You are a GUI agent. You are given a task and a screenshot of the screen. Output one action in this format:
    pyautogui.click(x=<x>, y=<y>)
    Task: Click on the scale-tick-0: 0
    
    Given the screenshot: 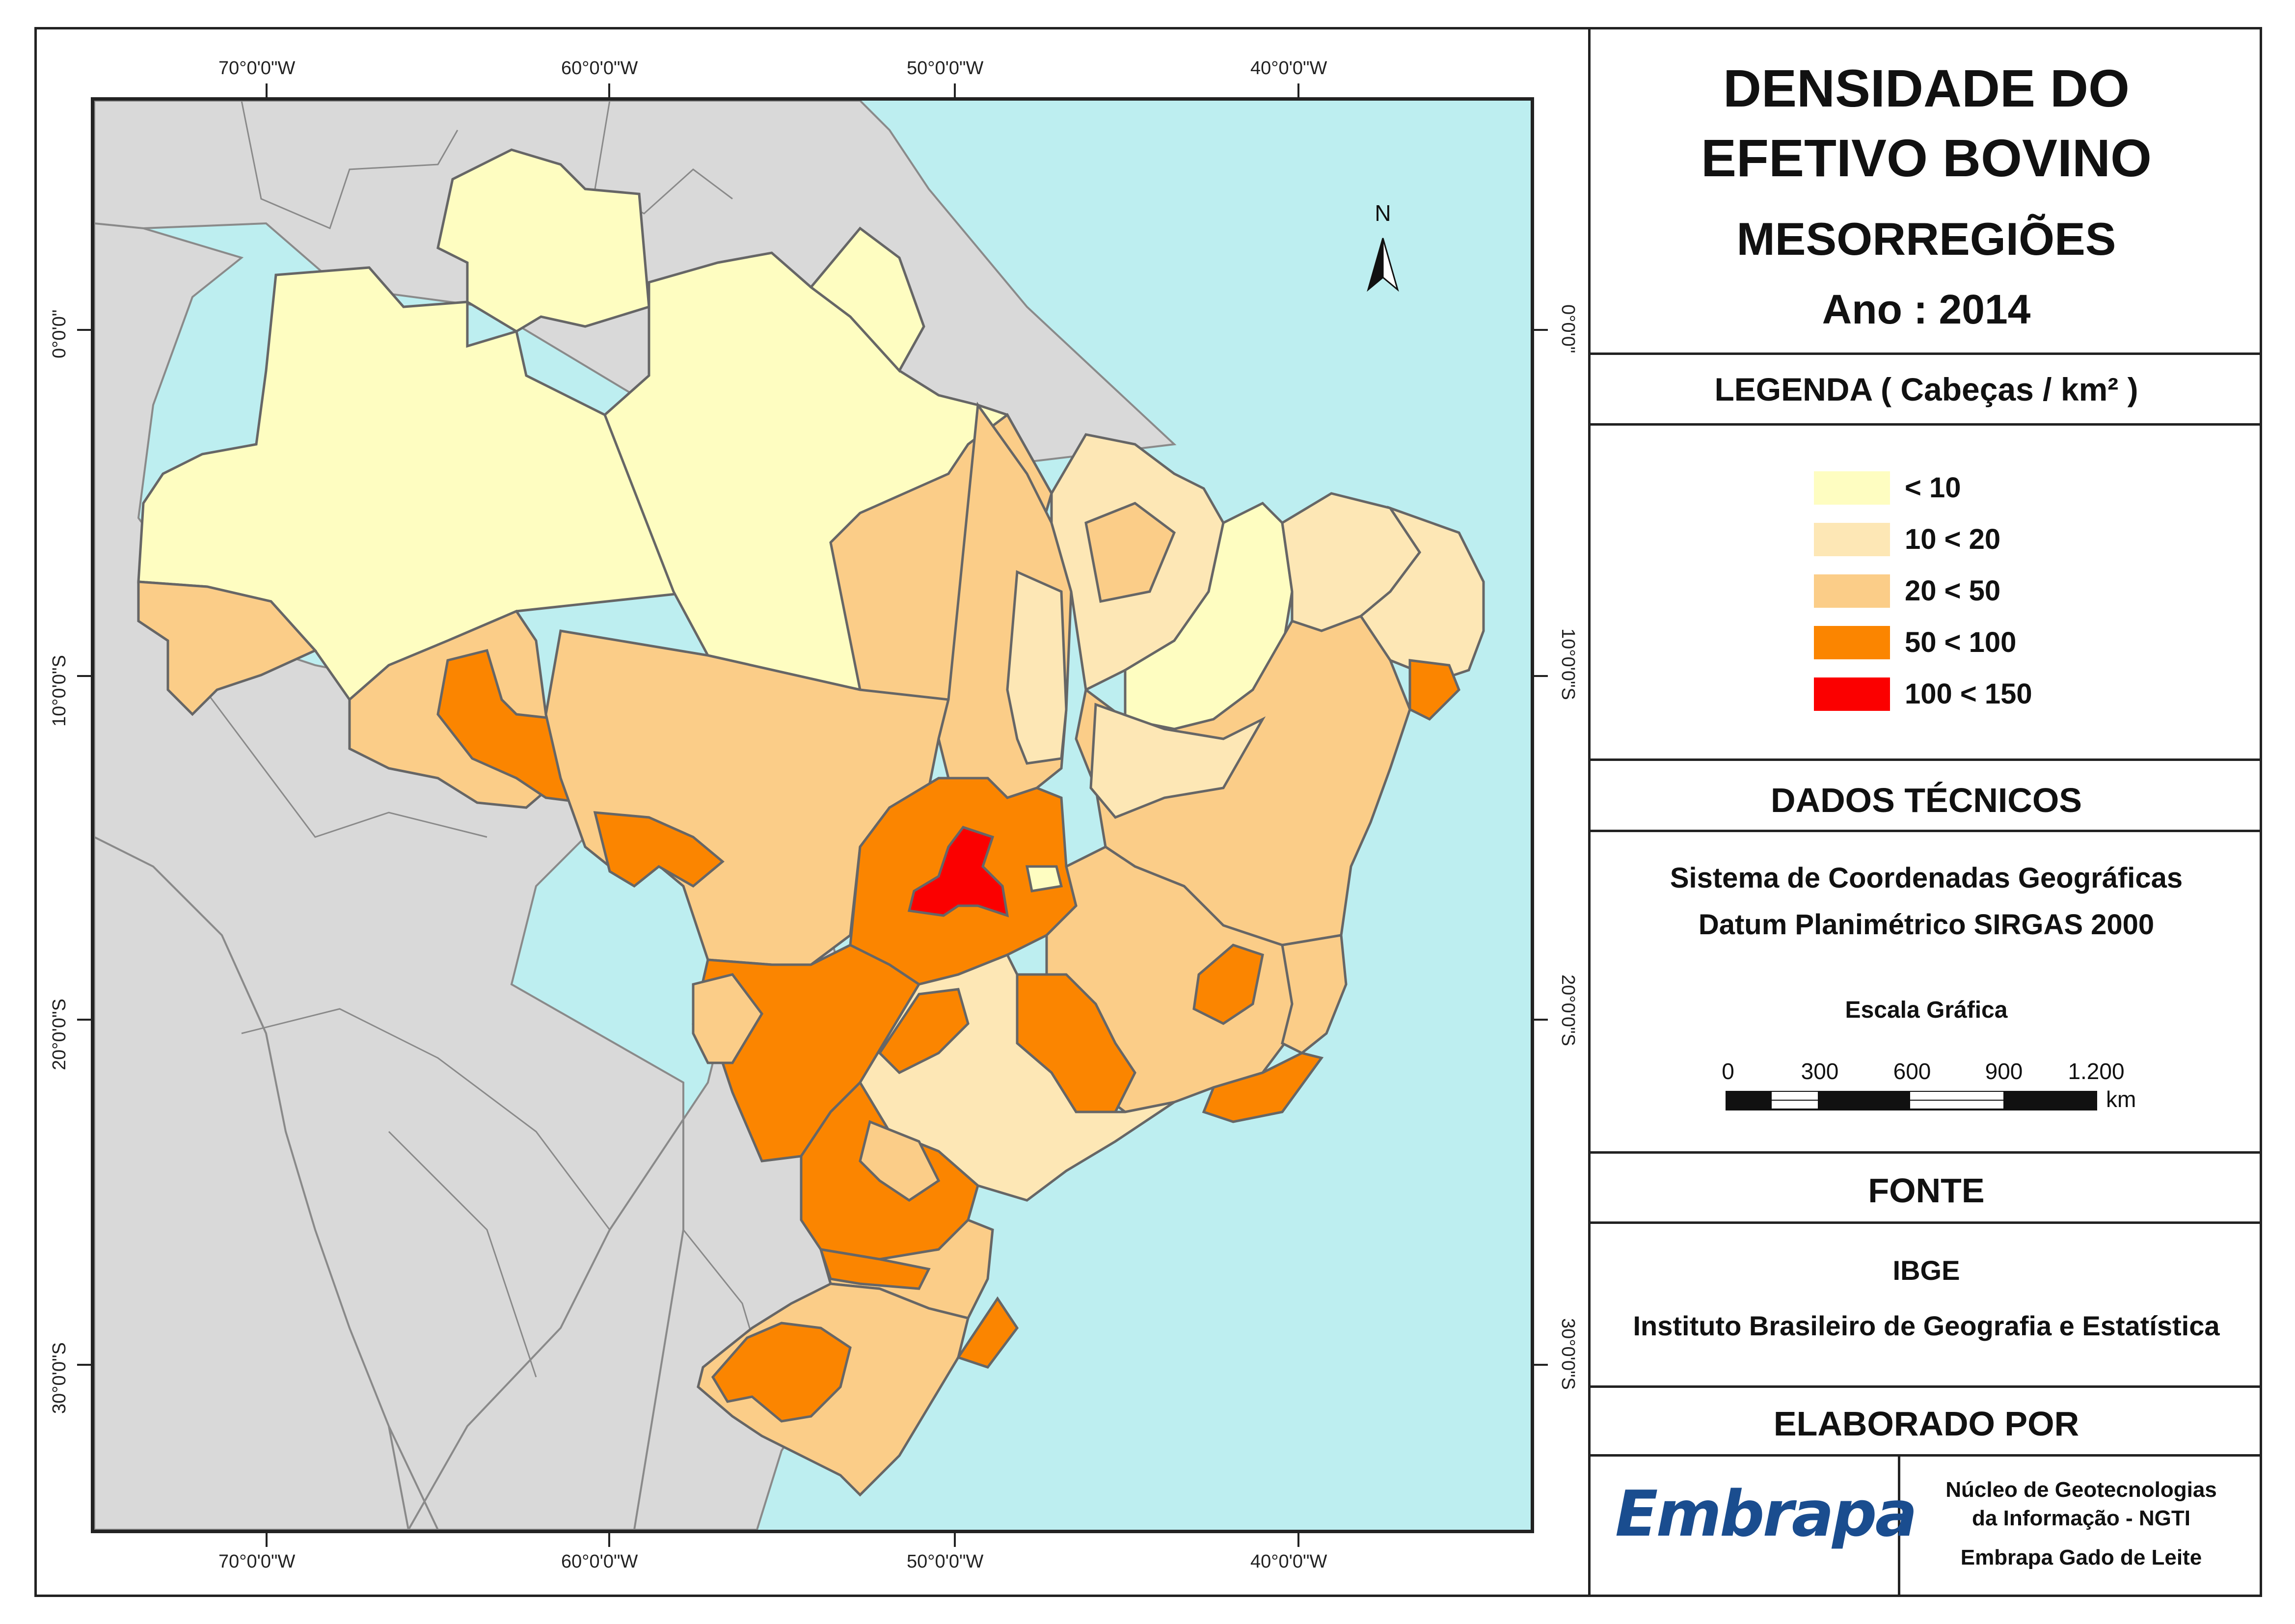 What is the action you would take?
    pyautogui.click(x=1728, y=1071)
    